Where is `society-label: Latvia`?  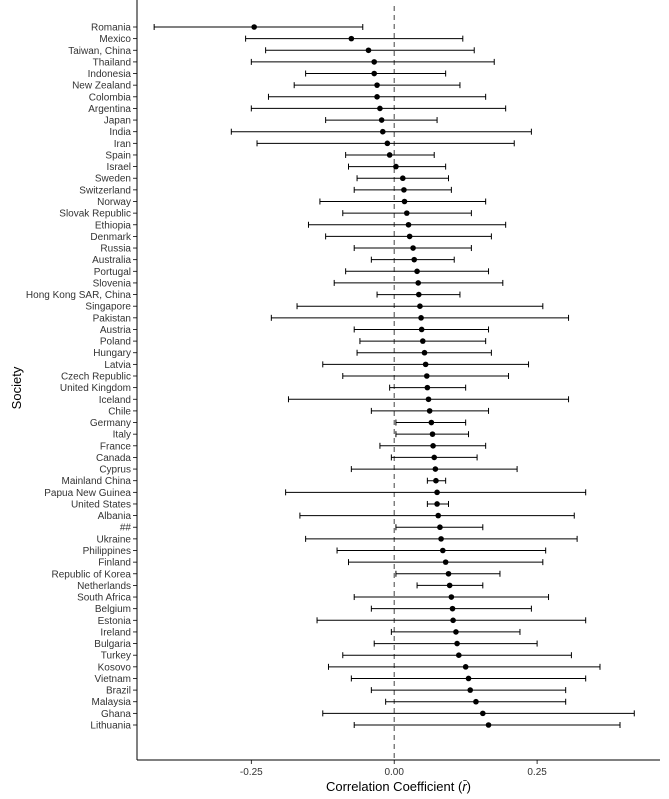
society-label: Latvia is located at coordinates (117, 365).